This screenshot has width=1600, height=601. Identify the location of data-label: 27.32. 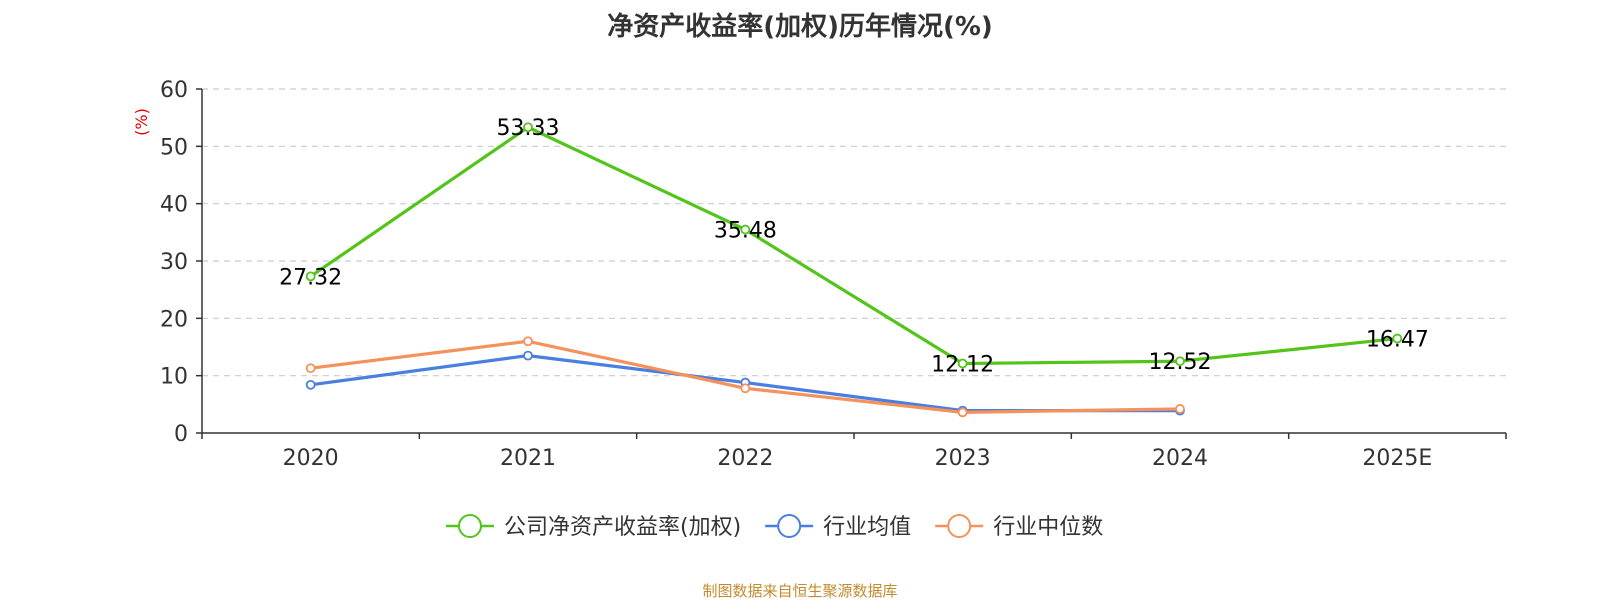
(310, 277).